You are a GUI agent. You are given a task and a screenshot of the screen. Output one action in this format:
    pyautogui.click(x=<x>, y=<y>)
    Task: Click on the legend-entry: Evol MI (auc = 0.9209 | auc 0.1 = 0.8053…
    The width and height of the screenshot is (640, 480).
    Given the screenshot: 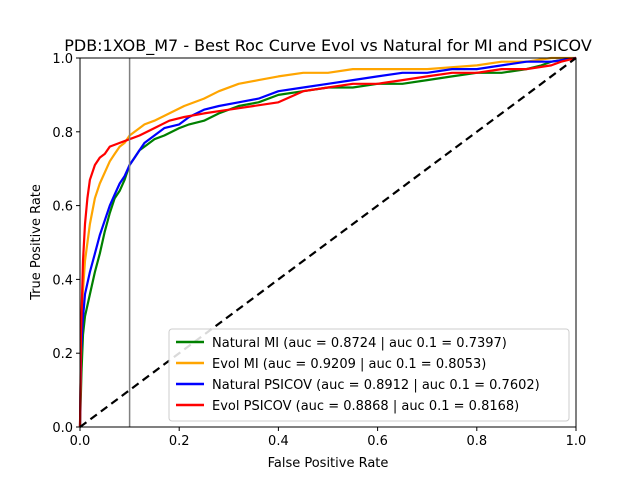 What is the action you would take?
    pyautogui.click(x=349, y=364)
    